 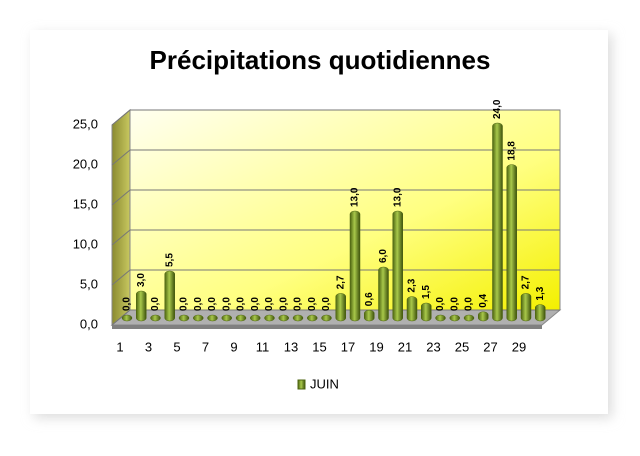 What do you see at coordinates (291, 346) in the screenshot?
I see `x-tick-label: 13` at bounding box center [291, 346].